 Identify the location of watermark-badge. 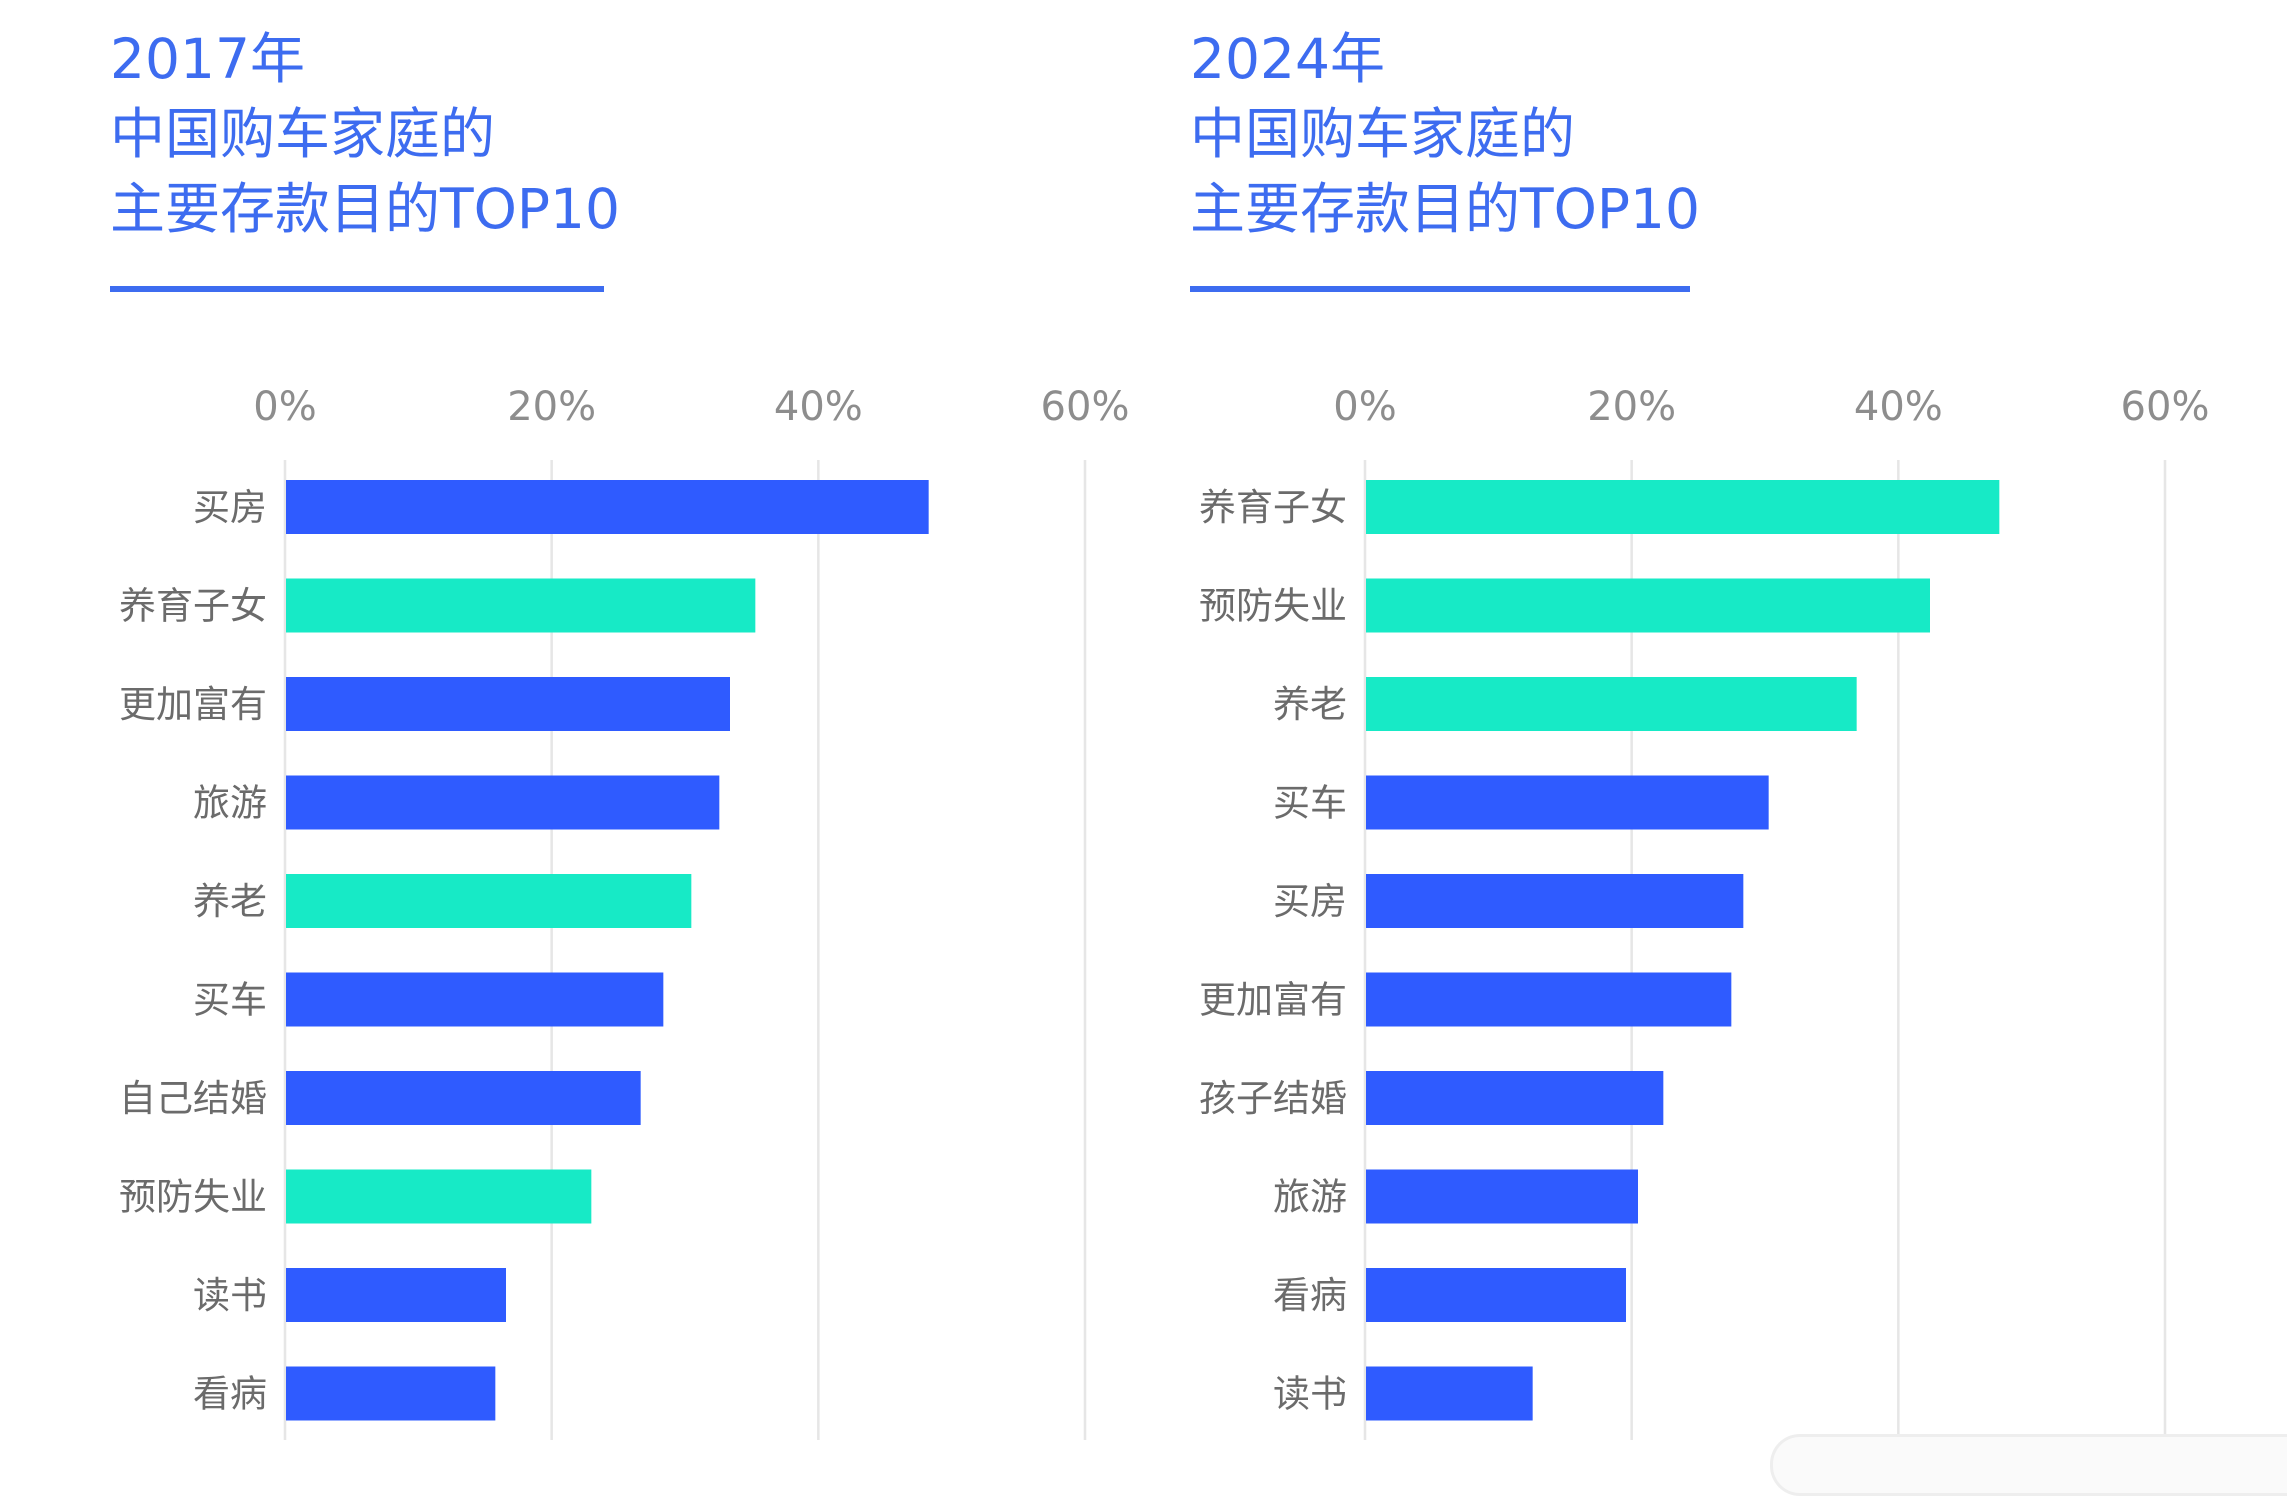
(2028, 1465).